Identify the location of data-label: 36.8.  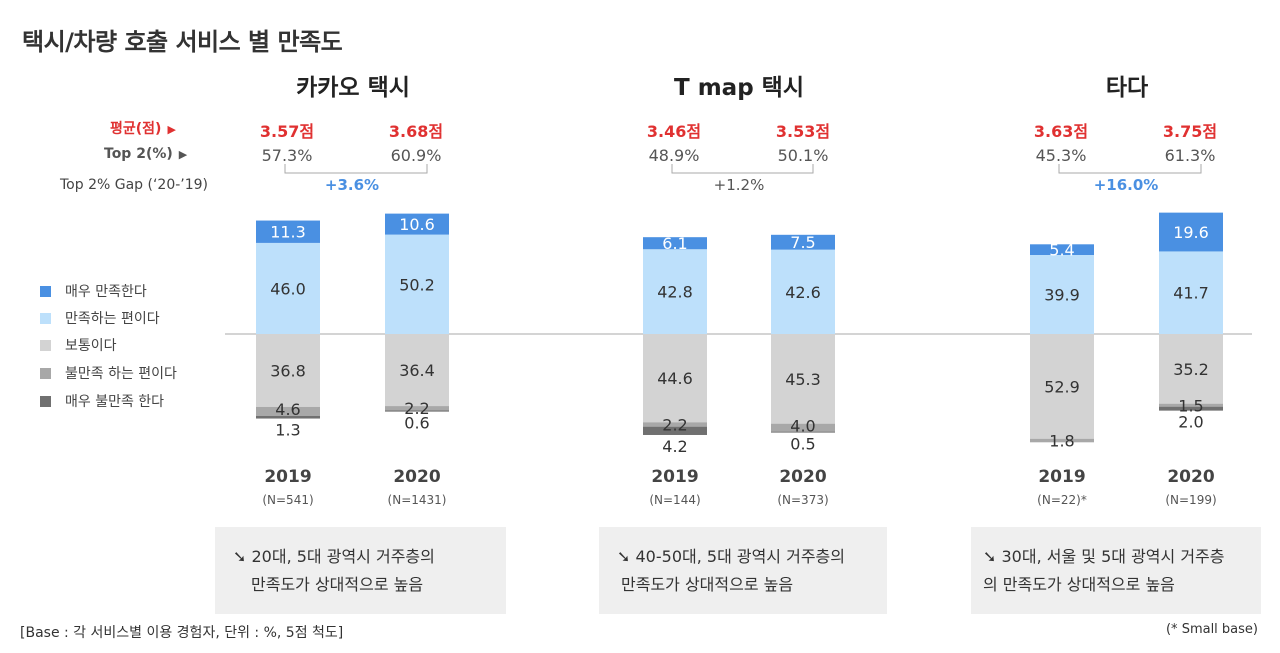
(288, 370).